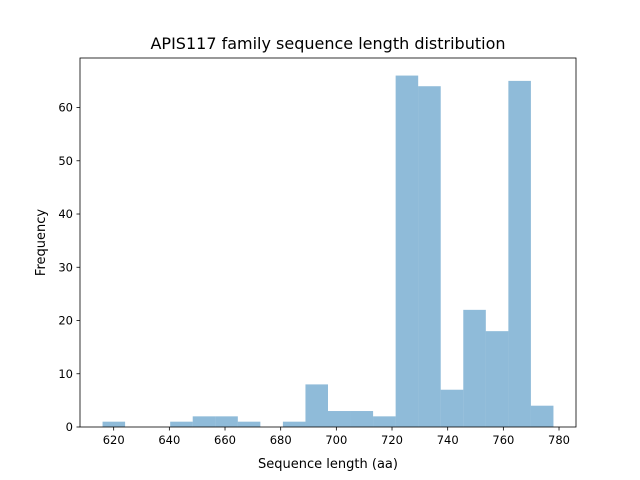  What do you see at coordinates (65, 321) in the screenshot?
I see `y-tick-label: 20` at bounding box center [65, 321].